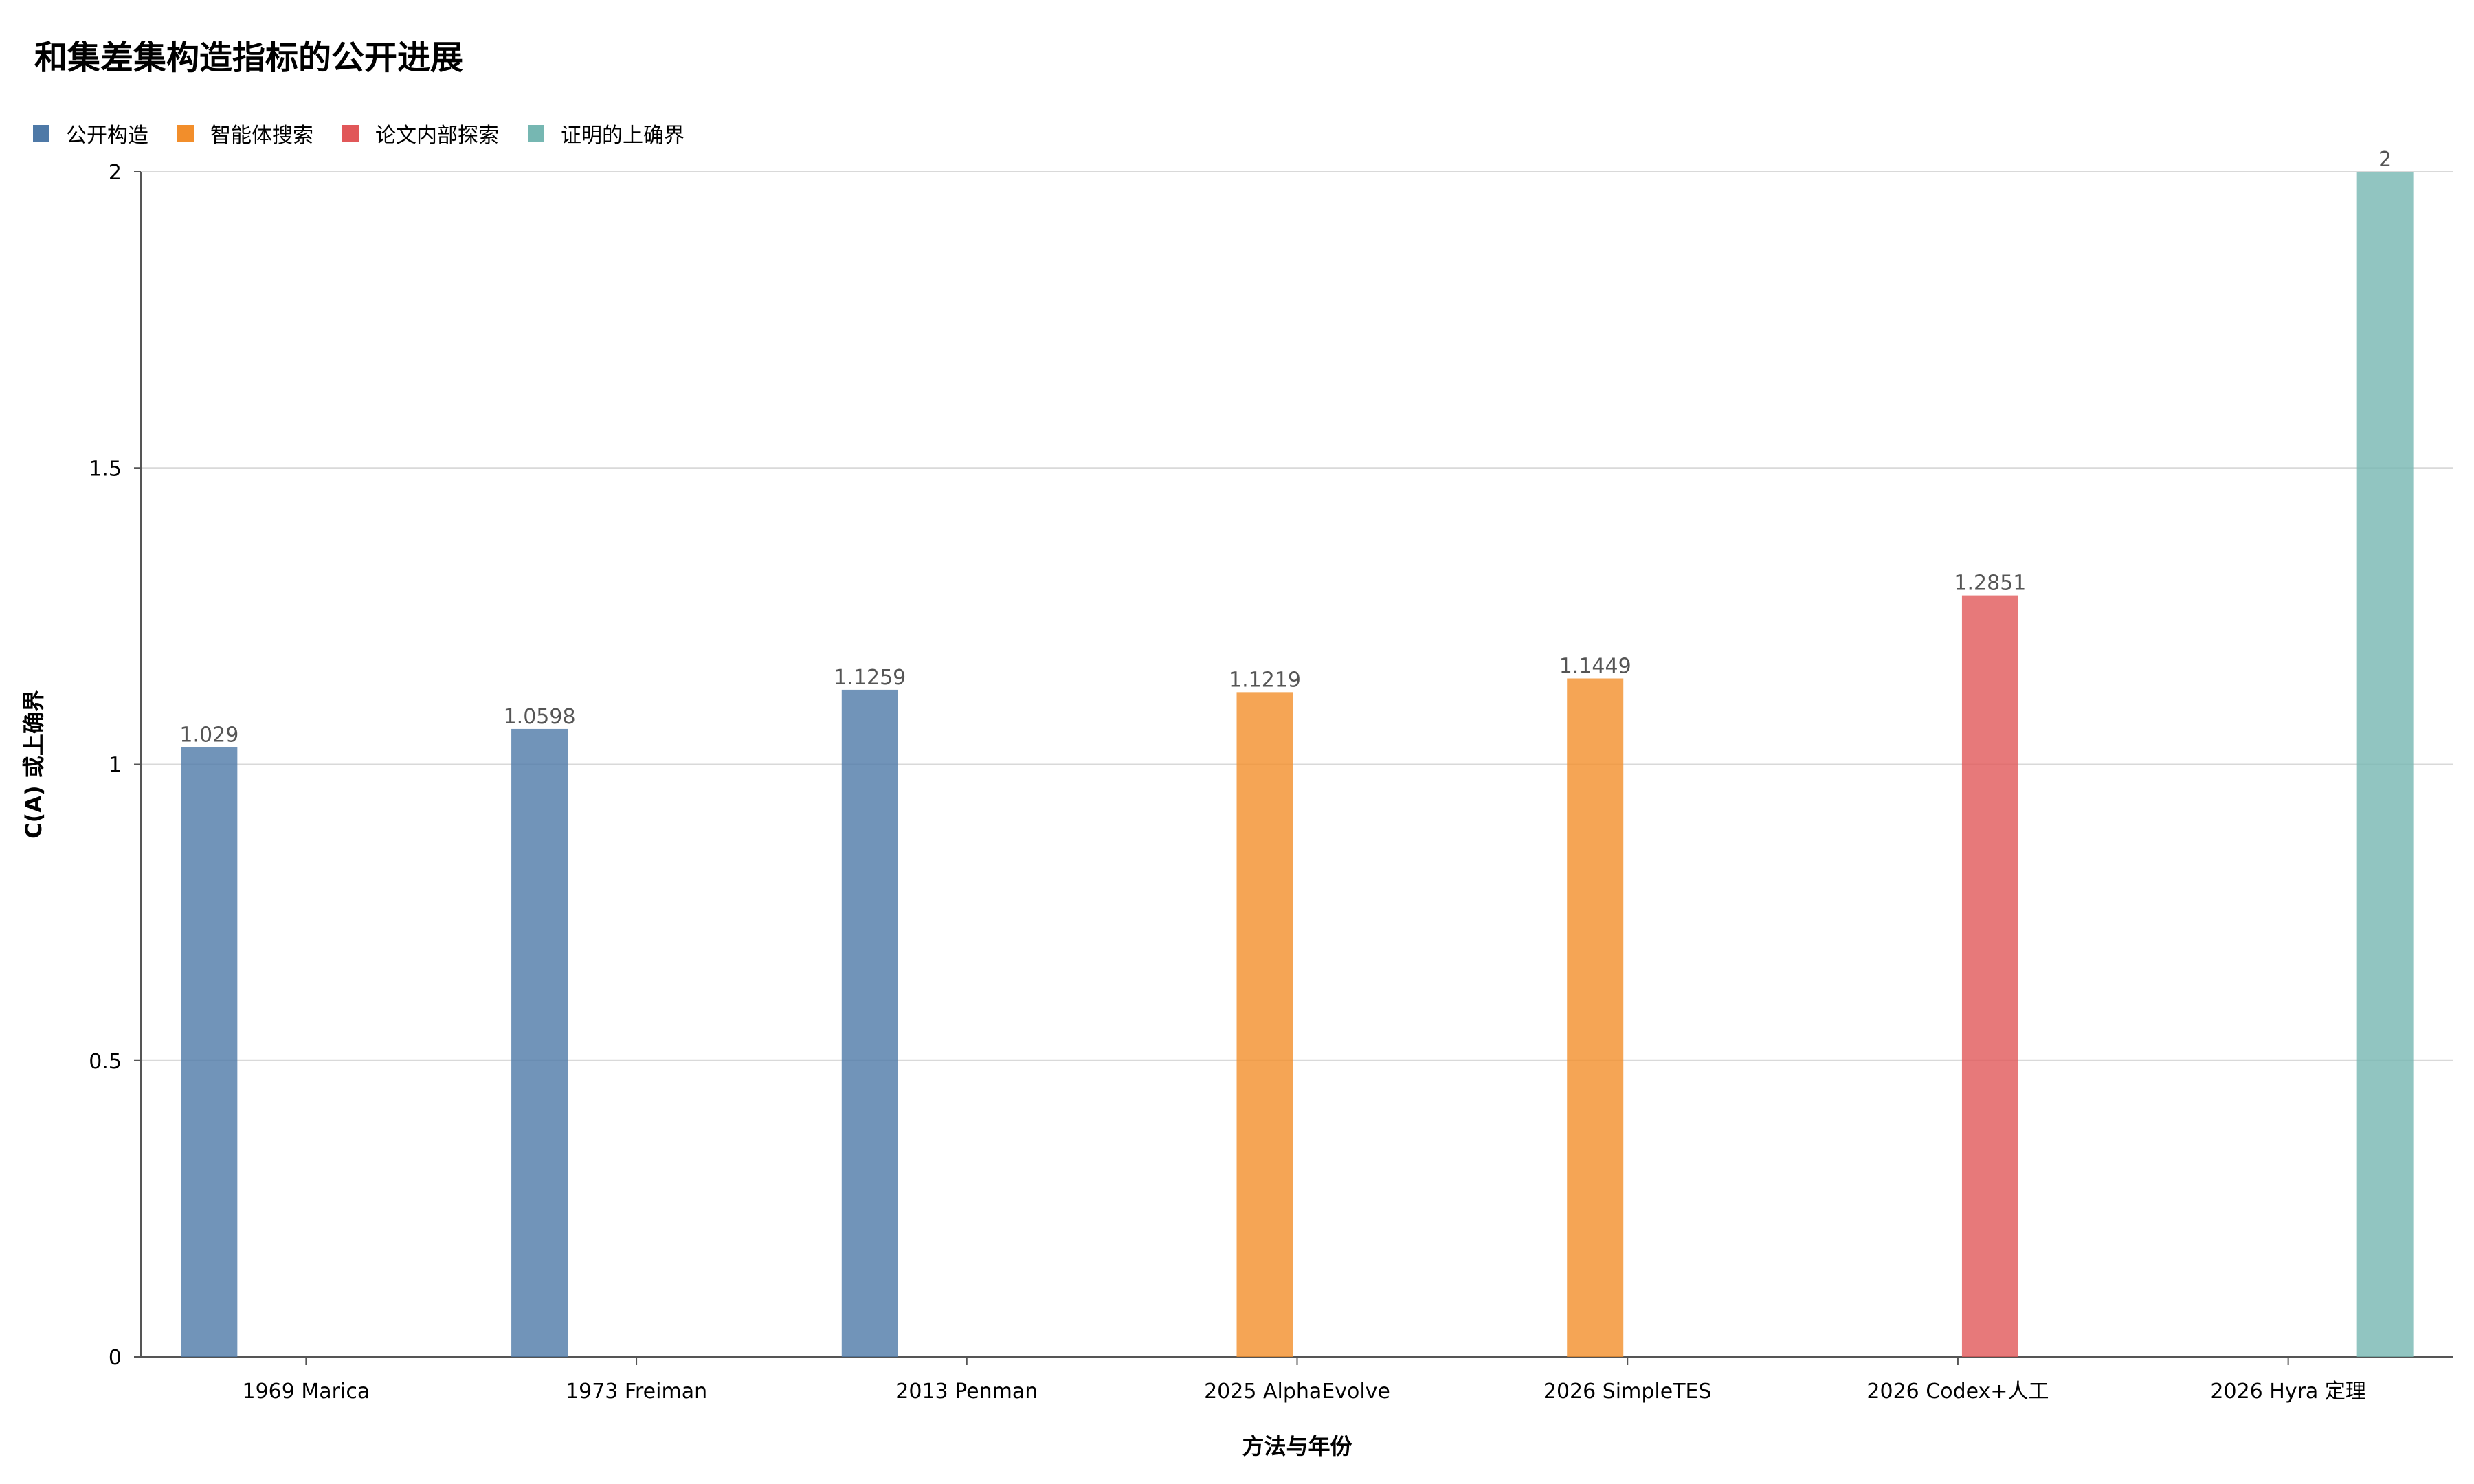 The width and height of the screenshot is (2474, 1484). Describe the element at coordinates (437, 136) in the screenshot. I see `legend-label-internal: 论文内部探索` at that location.